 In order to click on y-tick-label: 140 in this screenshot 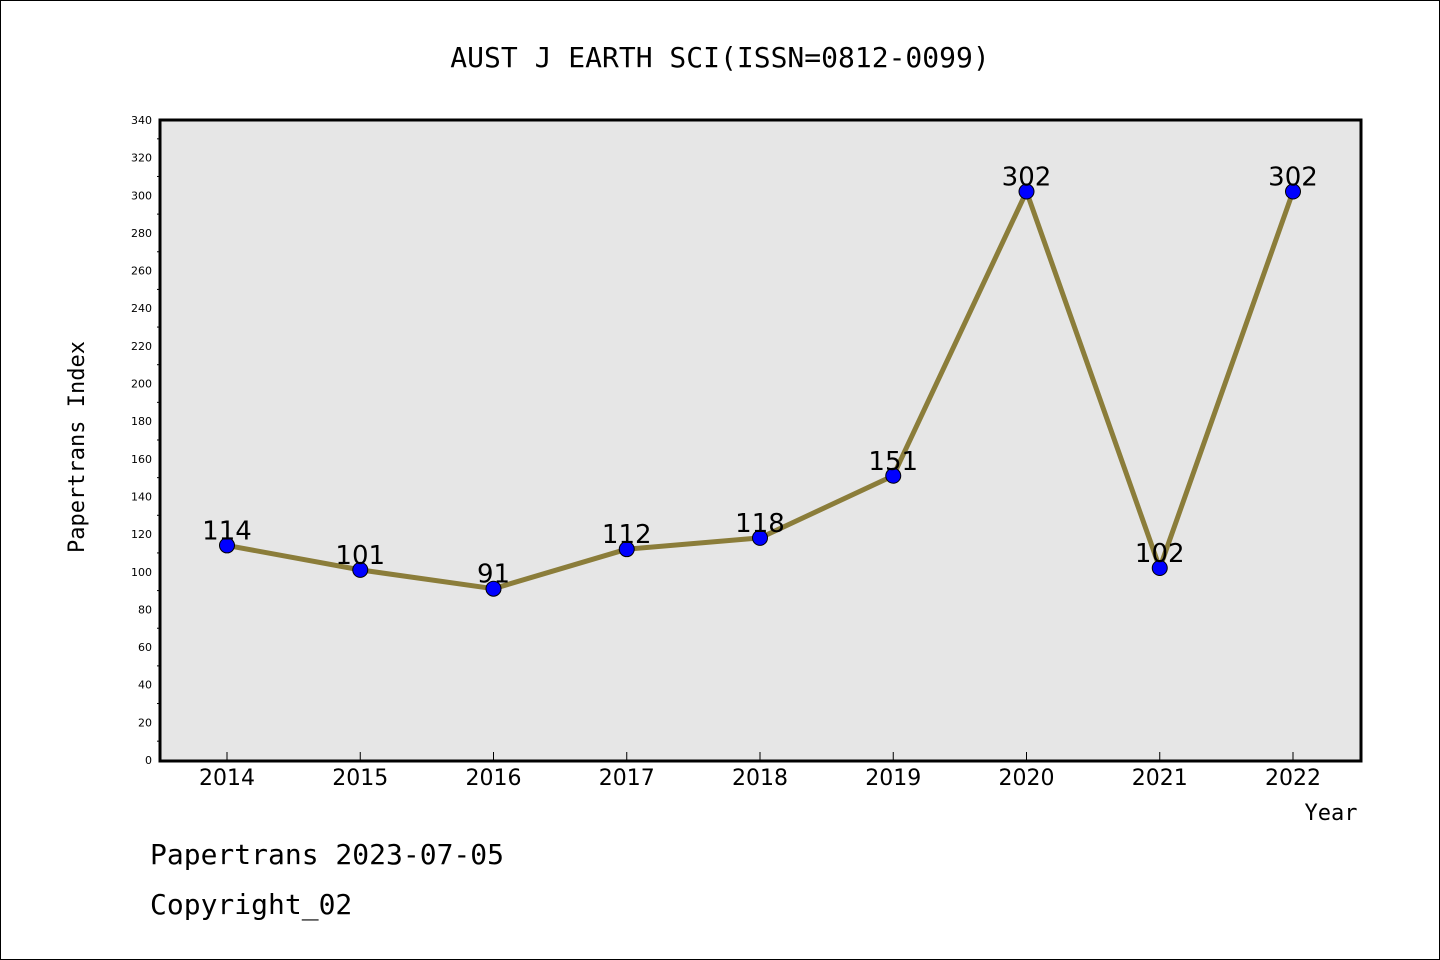, I will do `click(141, 496)`.